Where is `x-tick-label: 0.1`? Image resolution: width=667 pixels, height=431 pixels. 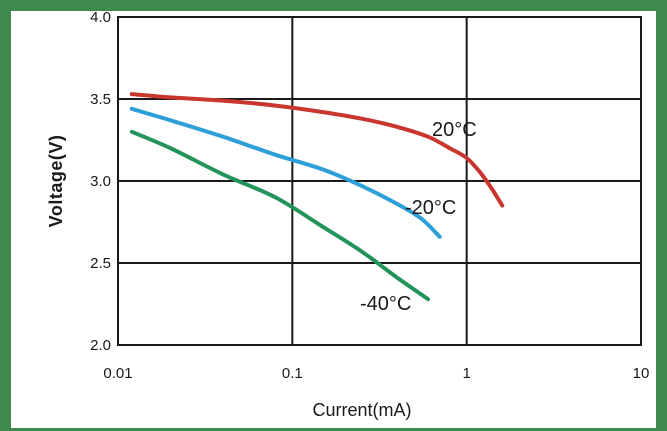
x-tick-label: 0.1 is located at coordinates (292, 373).